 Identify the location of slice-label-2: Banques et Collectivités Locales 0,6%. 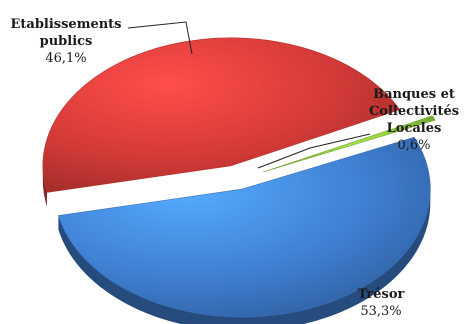
(414, 120).